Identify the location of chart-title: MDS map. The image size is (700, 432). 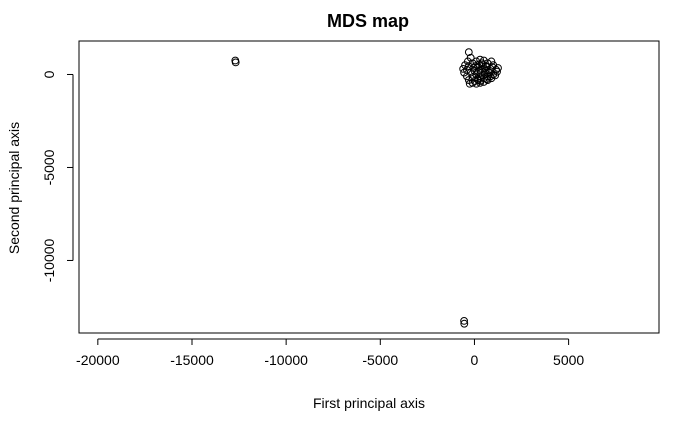
(368, 21).